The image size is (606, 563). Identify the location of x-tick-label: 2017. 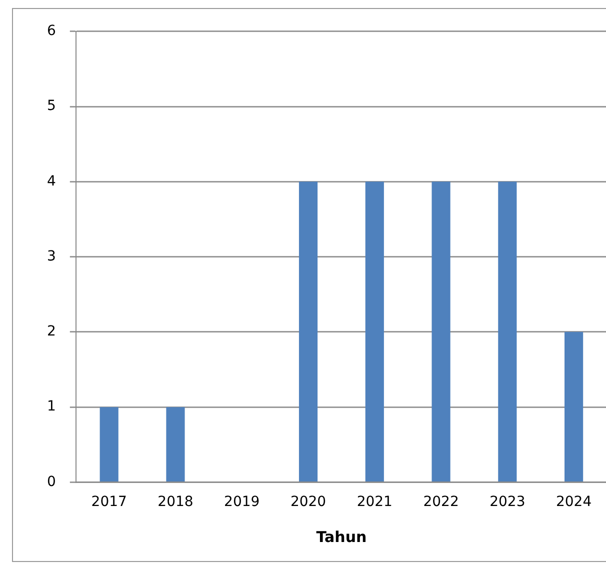
(109, 502).